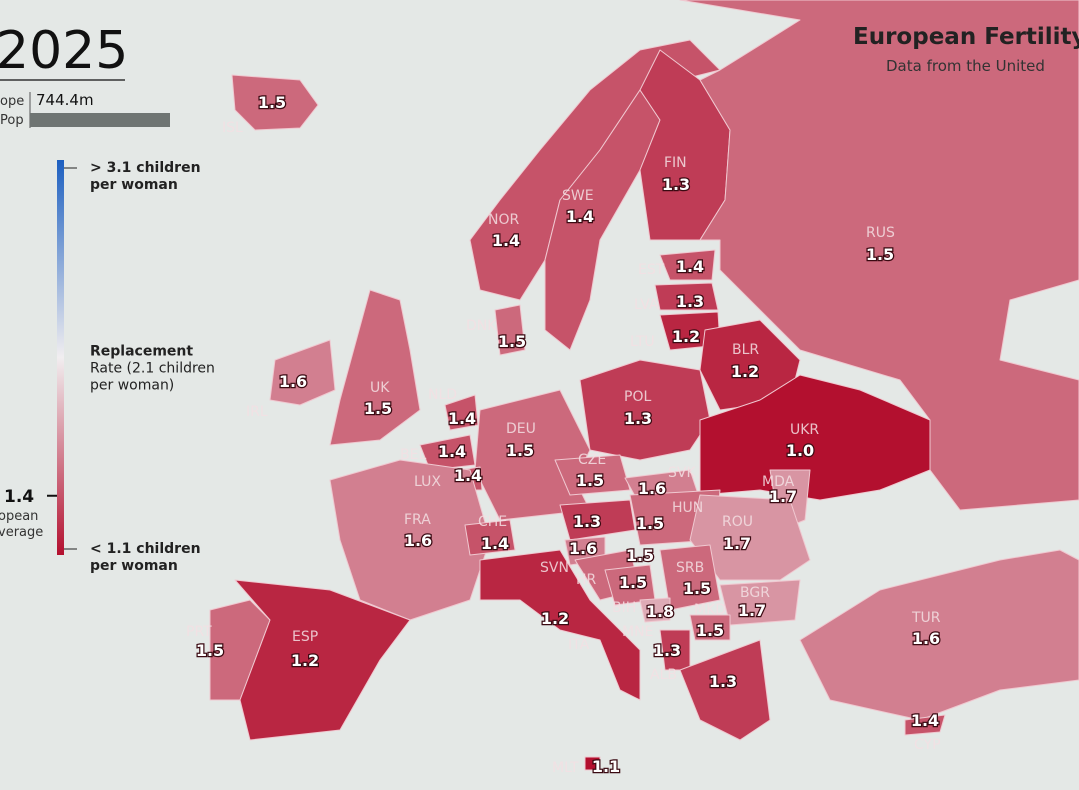 Image resolution: width=1079 pixels, height=790 pixels. I want to click on pop-label: ope, so click(12, 101).